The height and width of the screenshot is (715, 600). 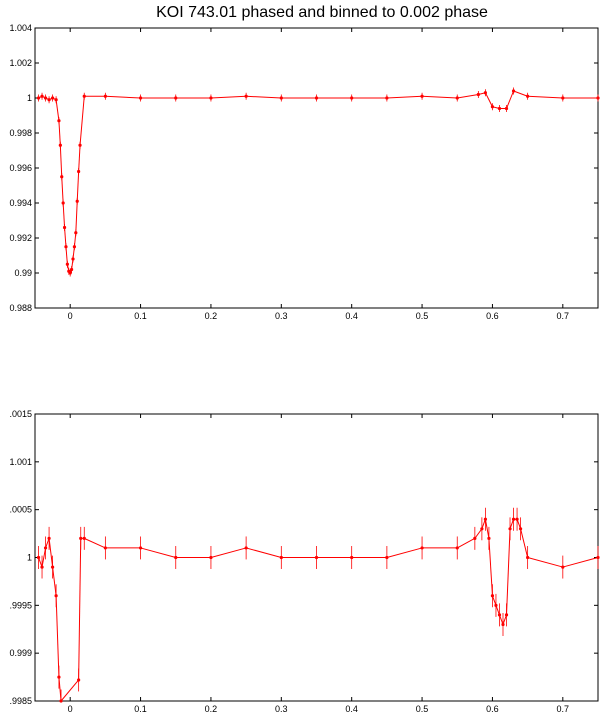 What do you see at coordinates (20, 238) in the screenshot?
I see `top-y-tick-label: 0.992` at bounding box center [20, 238].